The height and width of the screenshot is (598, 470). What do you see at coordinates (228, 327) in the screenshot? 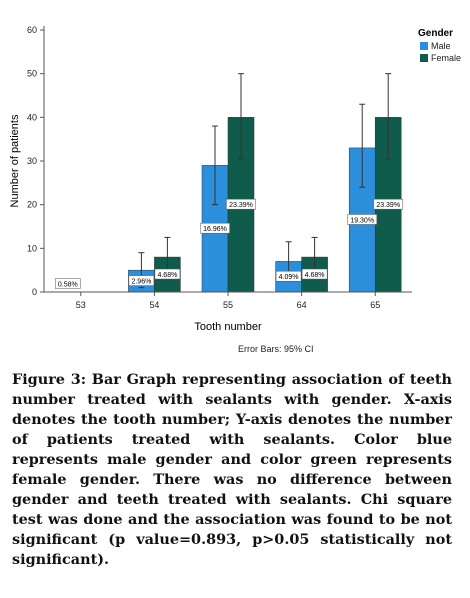
I see `x-axis-title: Tooth number` at bounding box center [228, 327].